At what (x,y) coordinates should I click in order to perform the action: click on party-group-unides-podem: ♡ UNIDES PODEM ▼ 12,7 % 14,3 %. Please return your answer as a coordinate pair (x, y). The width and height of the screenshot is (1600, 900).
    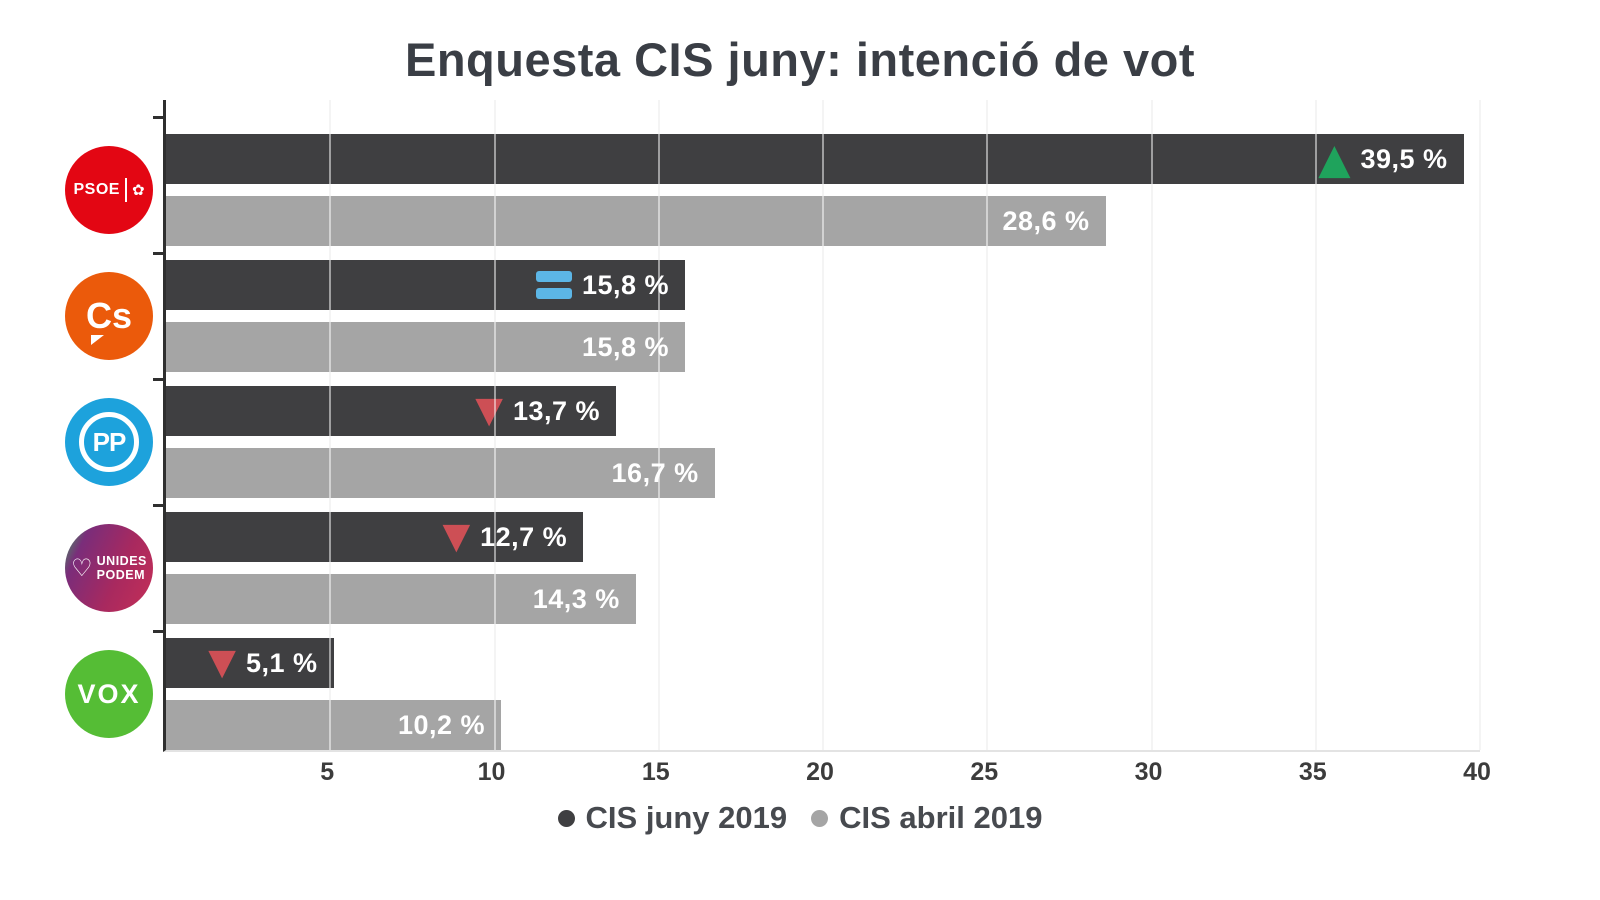
    Looking at the image, I should click on (772, 568).